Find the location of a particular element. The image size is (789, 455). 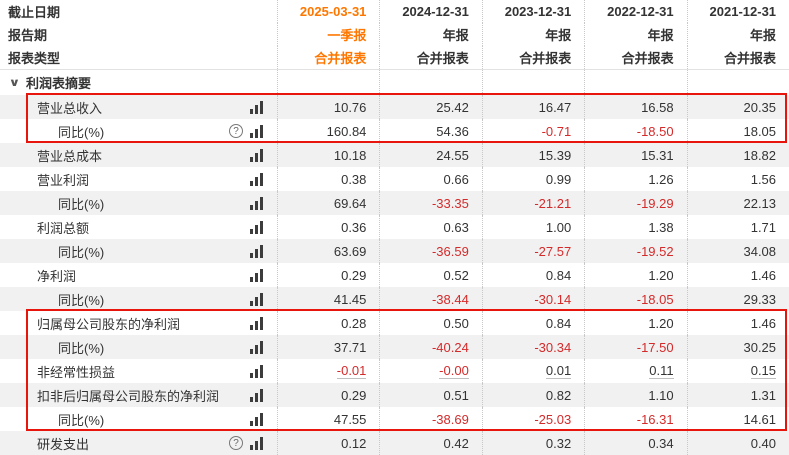

row-label: 营业总成本 is located at coordinates (70, 156).